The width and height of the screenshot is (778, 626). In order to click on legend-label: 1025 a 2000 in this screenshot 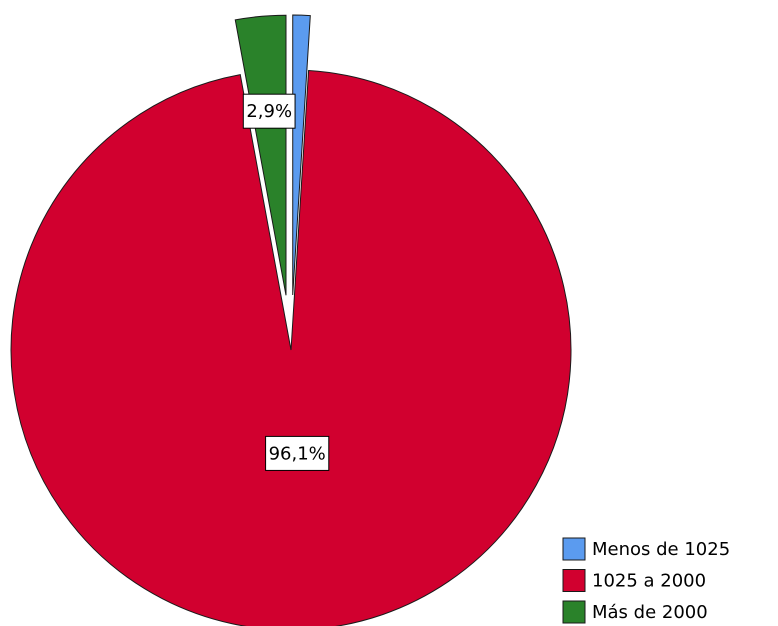, I will do `click(649, 581)`.